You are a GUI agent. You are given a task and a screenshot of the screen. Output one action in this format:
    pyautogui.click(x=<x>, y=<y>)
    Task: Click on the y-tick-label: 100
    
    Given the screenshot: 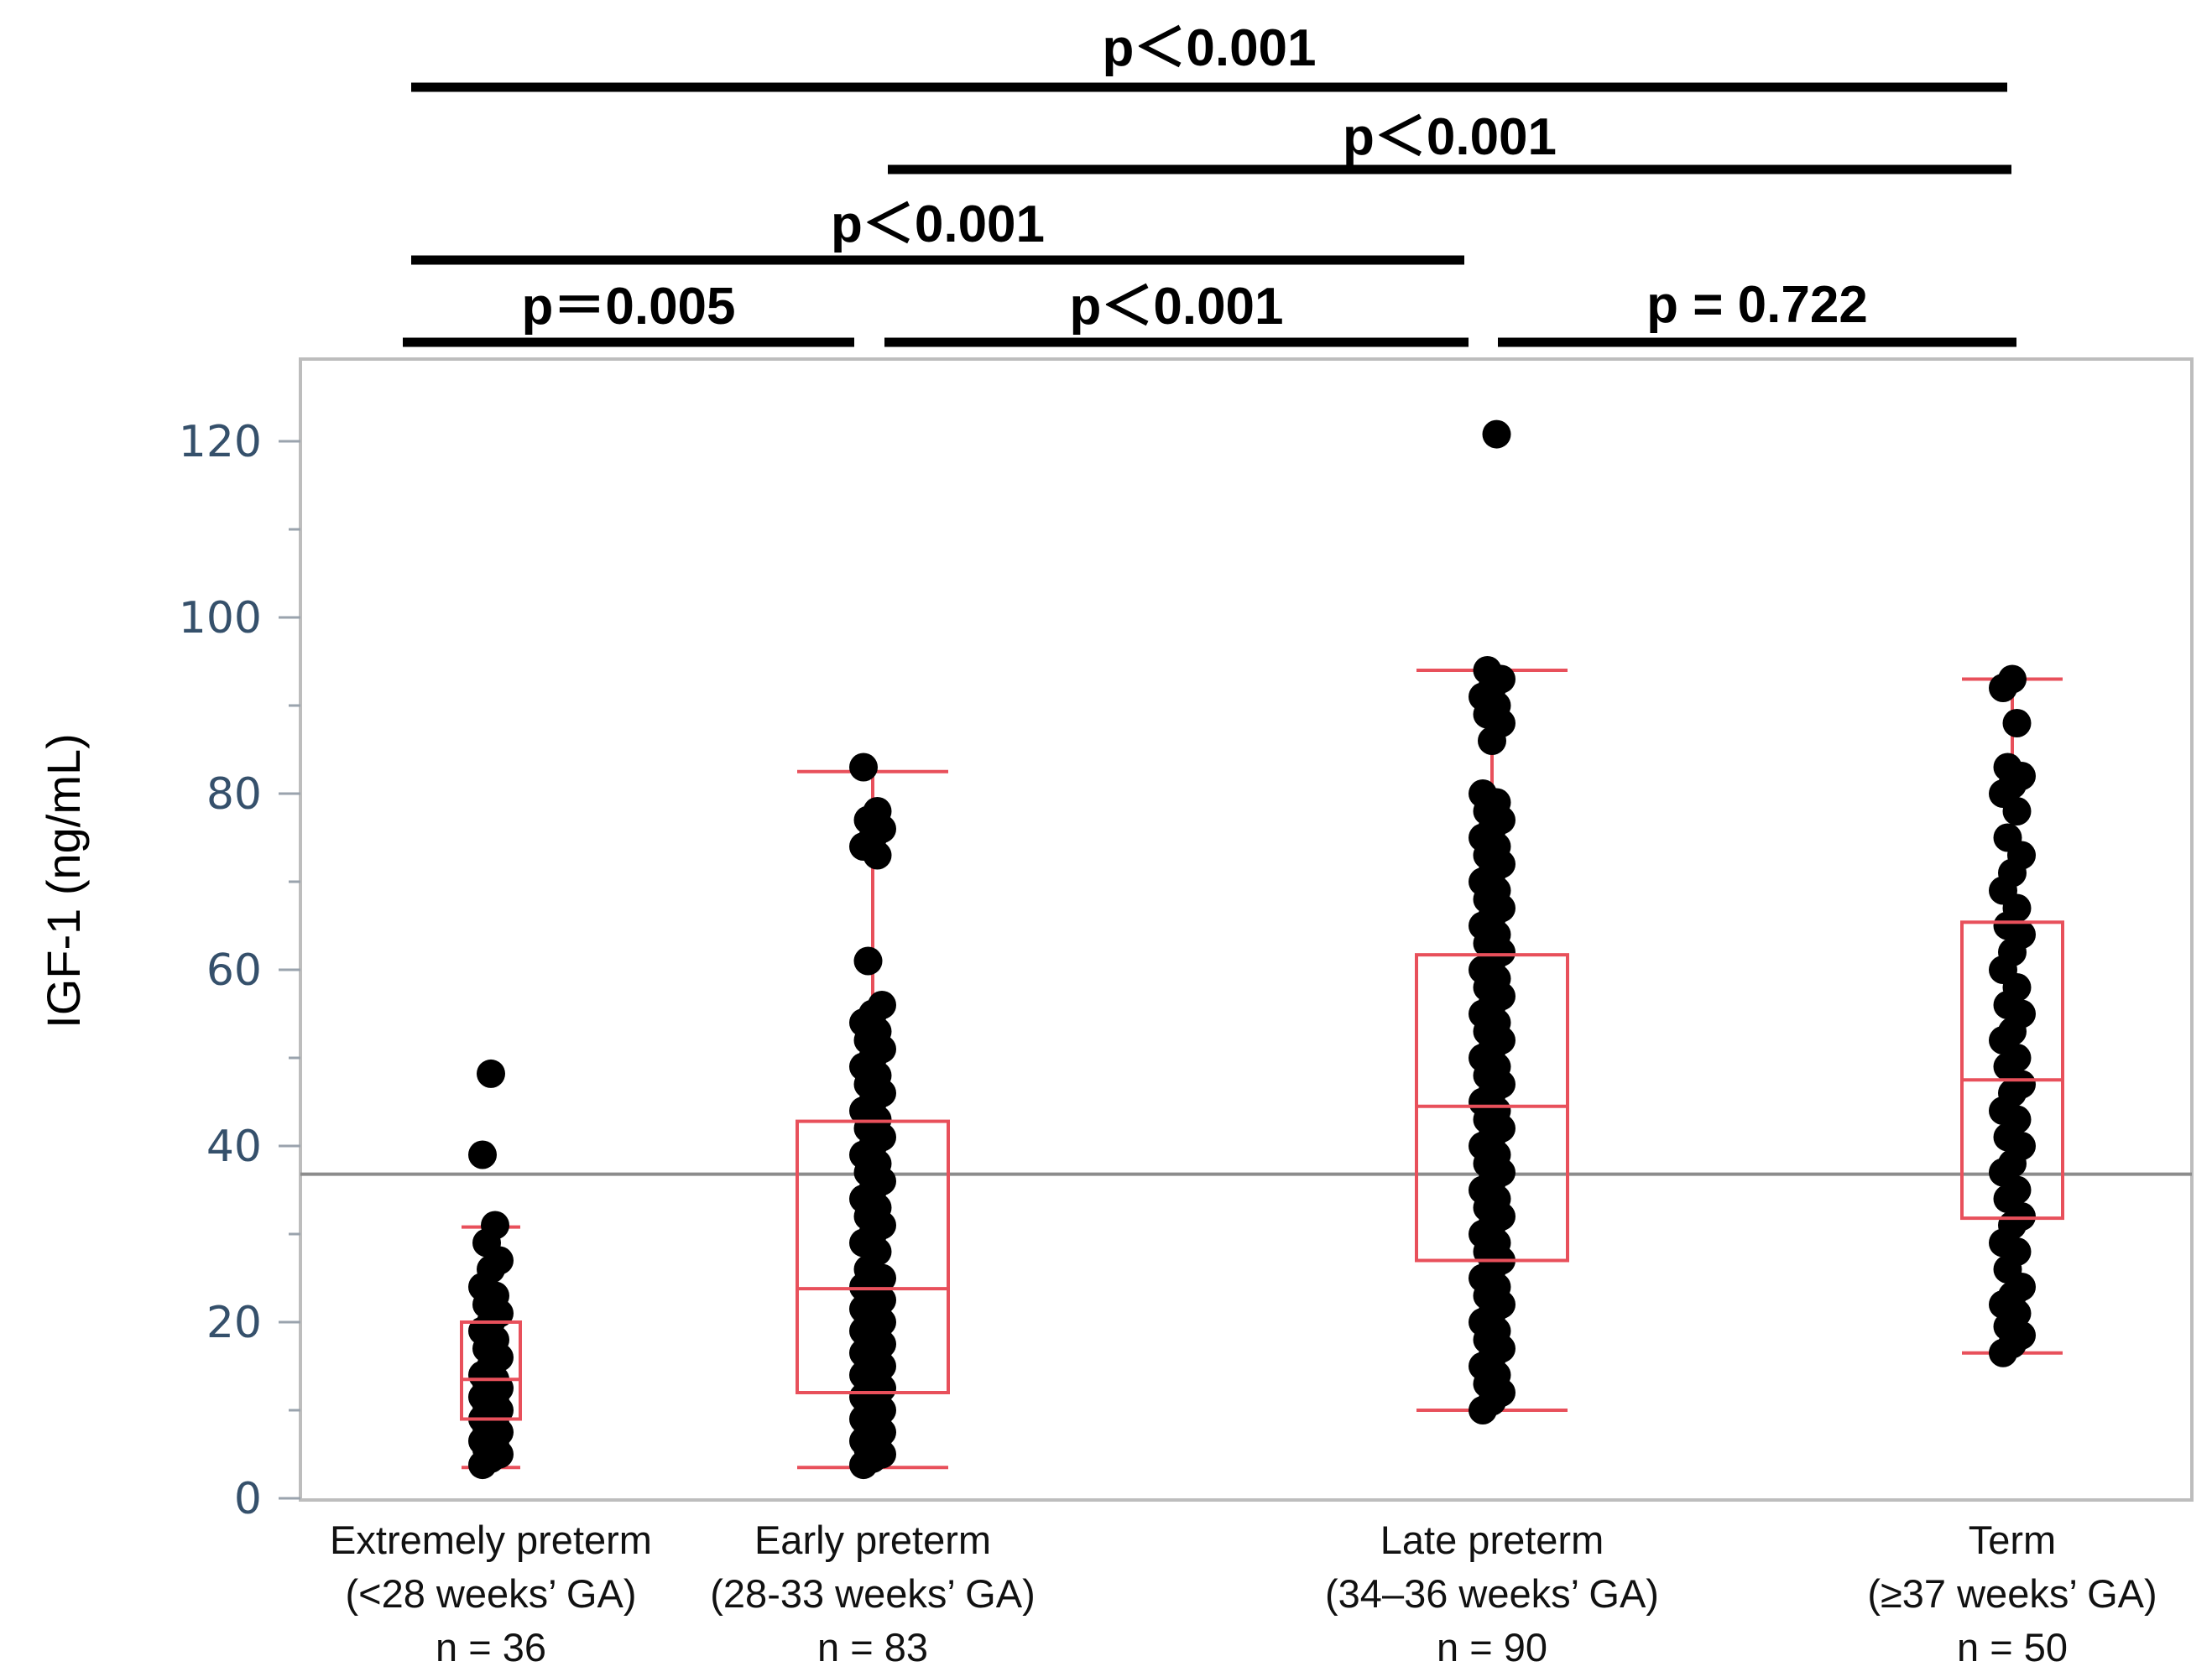 What is the action you would take?
    pyautogui.click(x=220, y=618)
    